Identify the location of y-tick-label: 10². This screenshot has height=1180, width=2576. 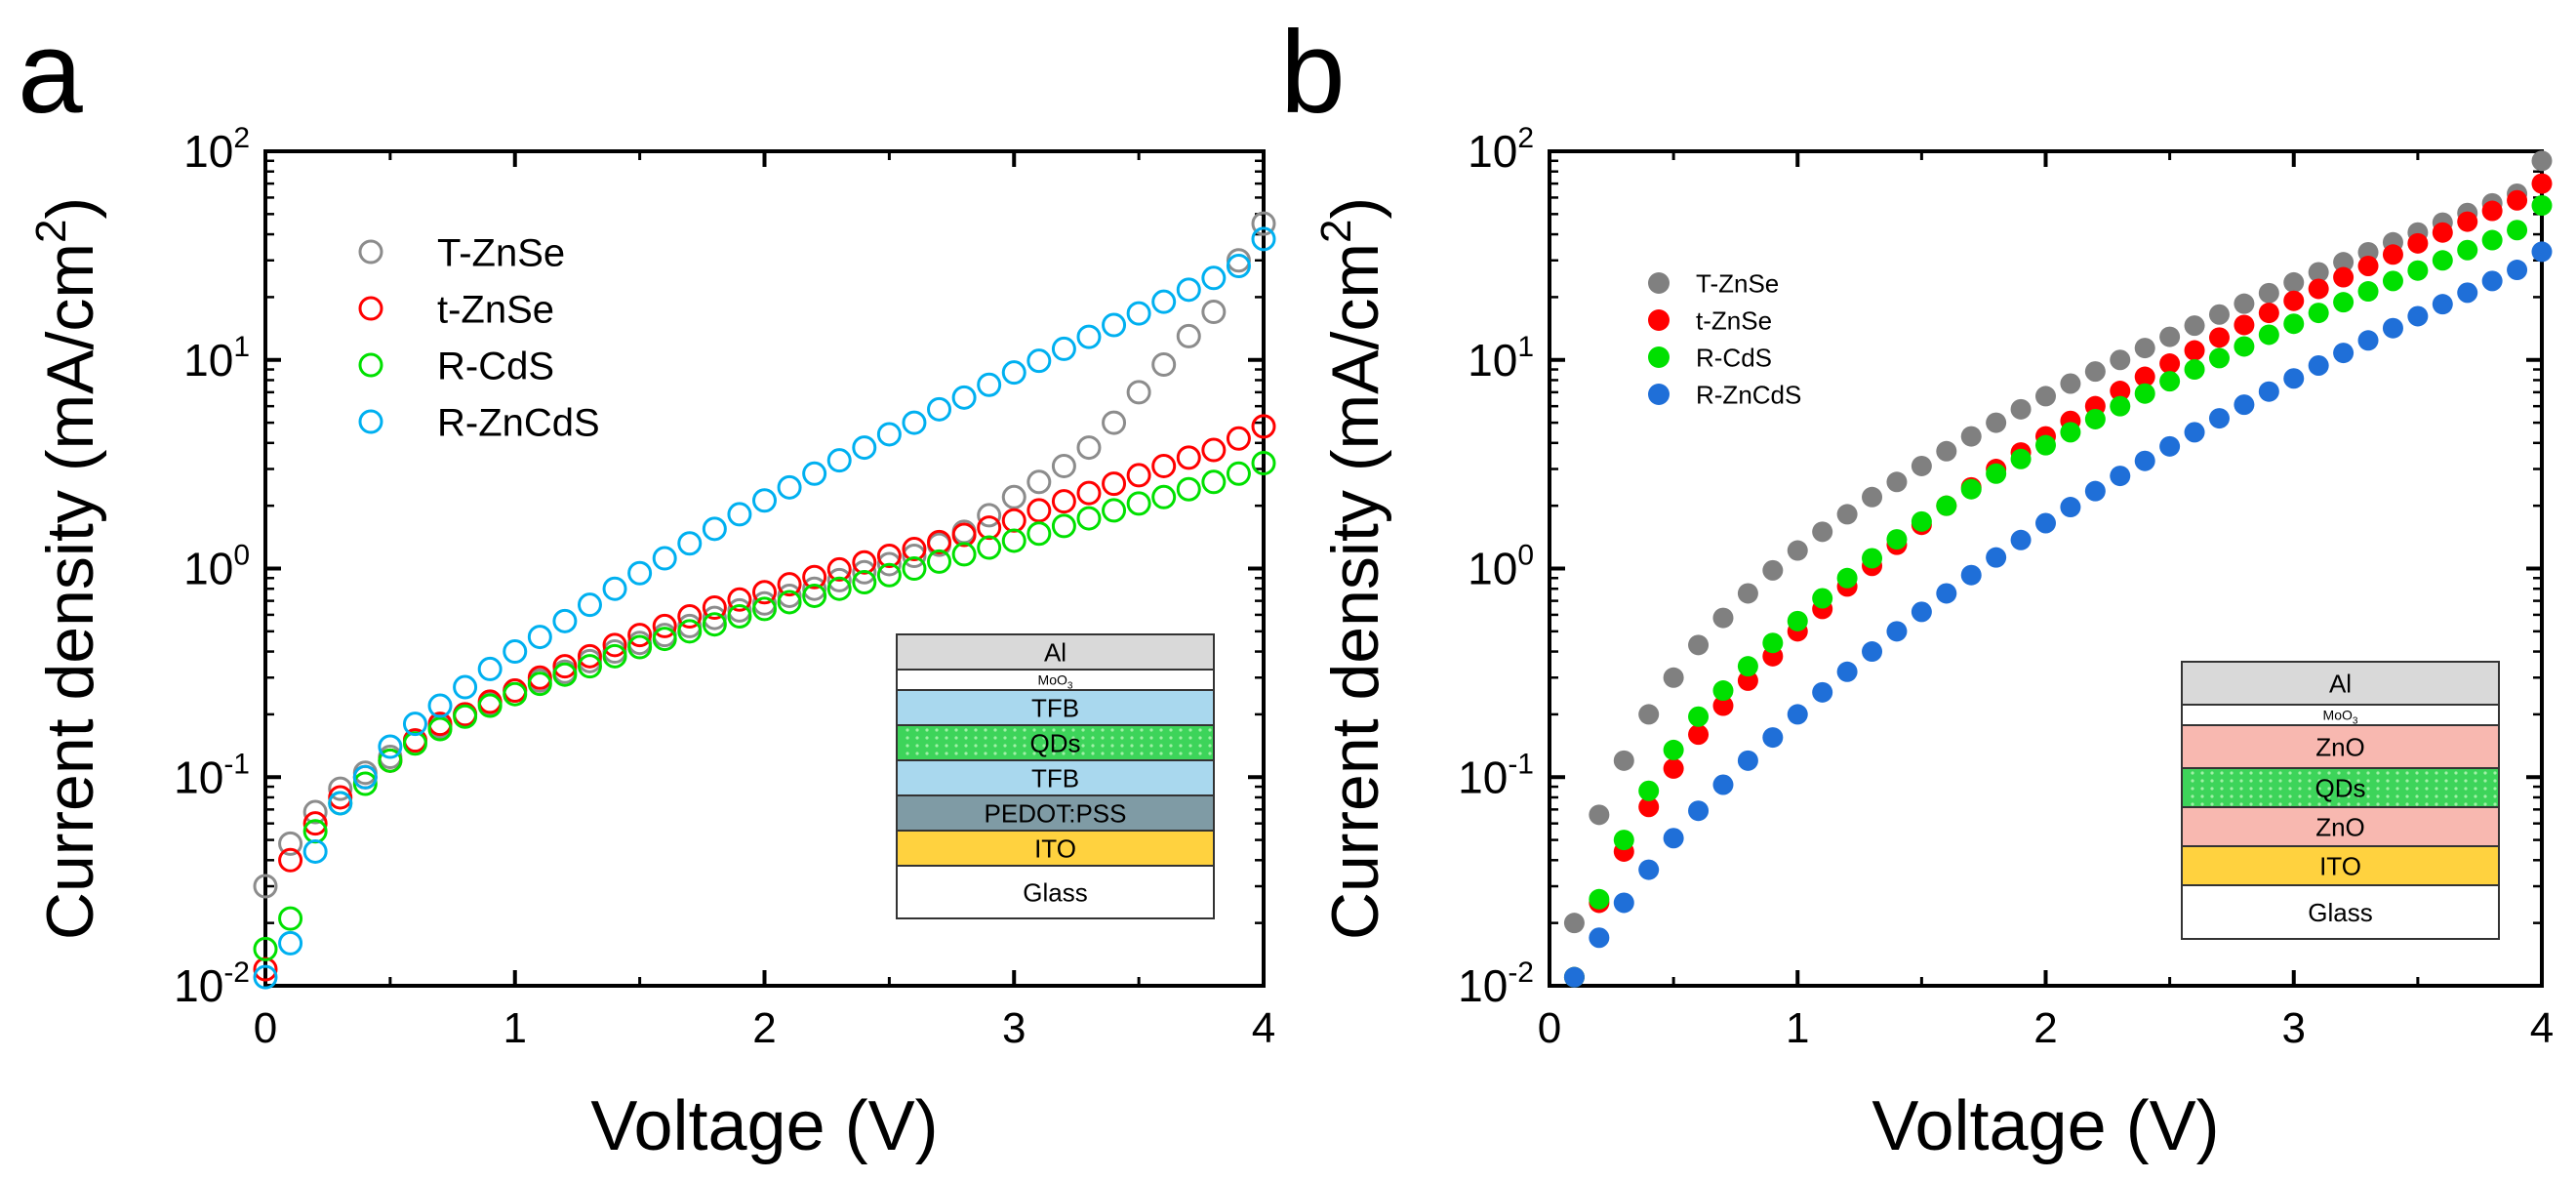
(216, 149).